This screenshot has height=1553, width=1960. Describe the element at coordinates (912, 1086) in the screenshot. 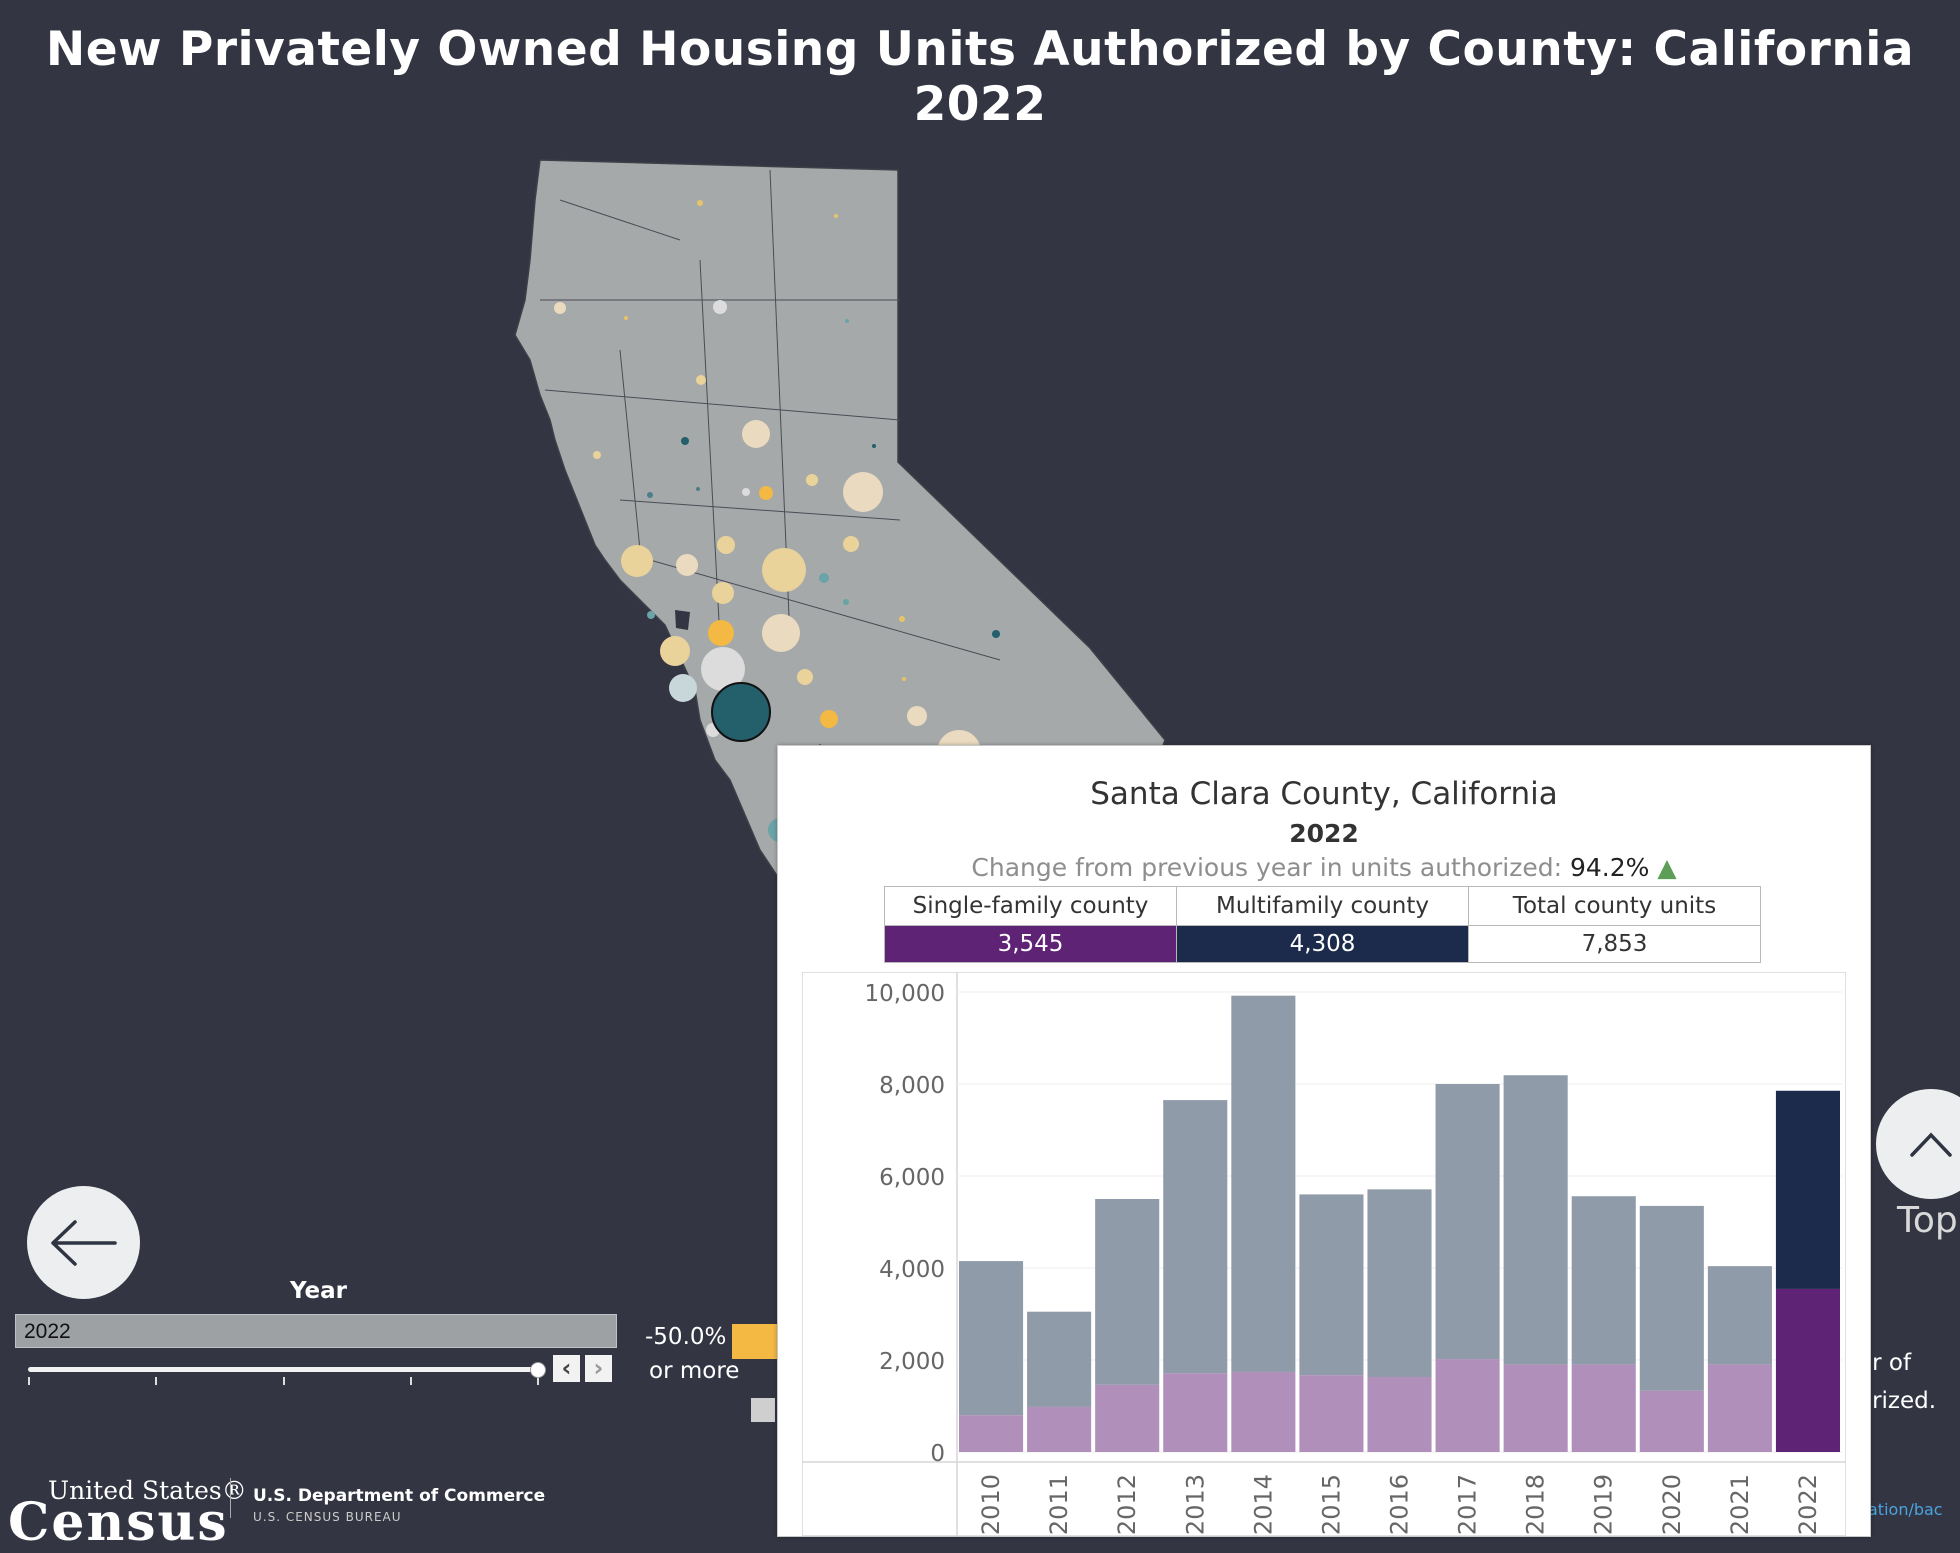

I see `y-tick-label: 8,000` at that location.